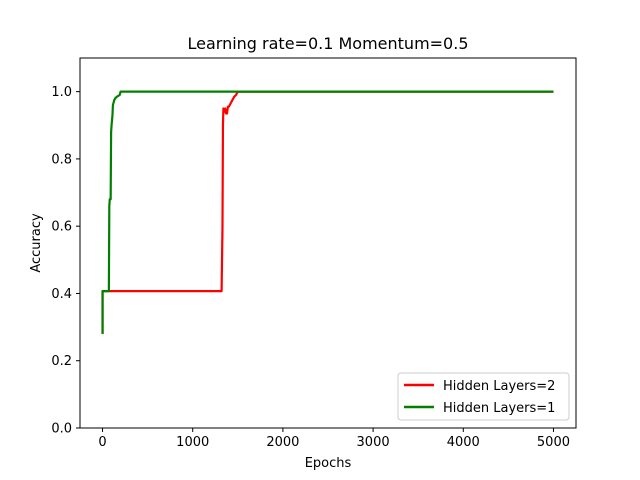 The image size is (640, 480). Describe the element at coordinates (463, 442) in the screenshot. I see `x-tick-label: 4000` at that location.